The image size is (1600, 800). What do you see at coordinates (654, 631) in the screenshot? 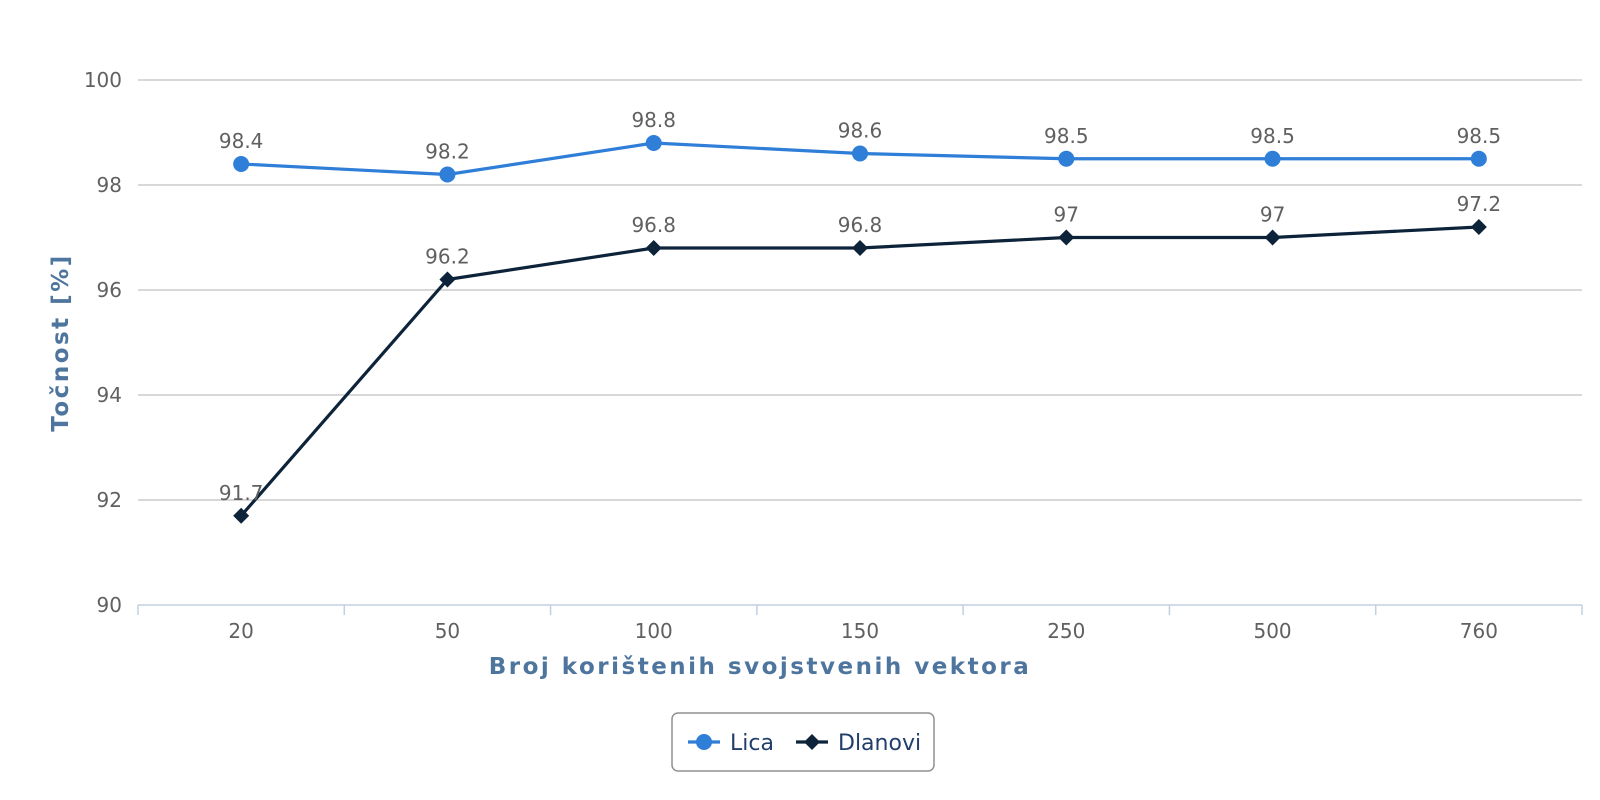
I see `x-tick-label: 100` at bounding box center [654, 631].